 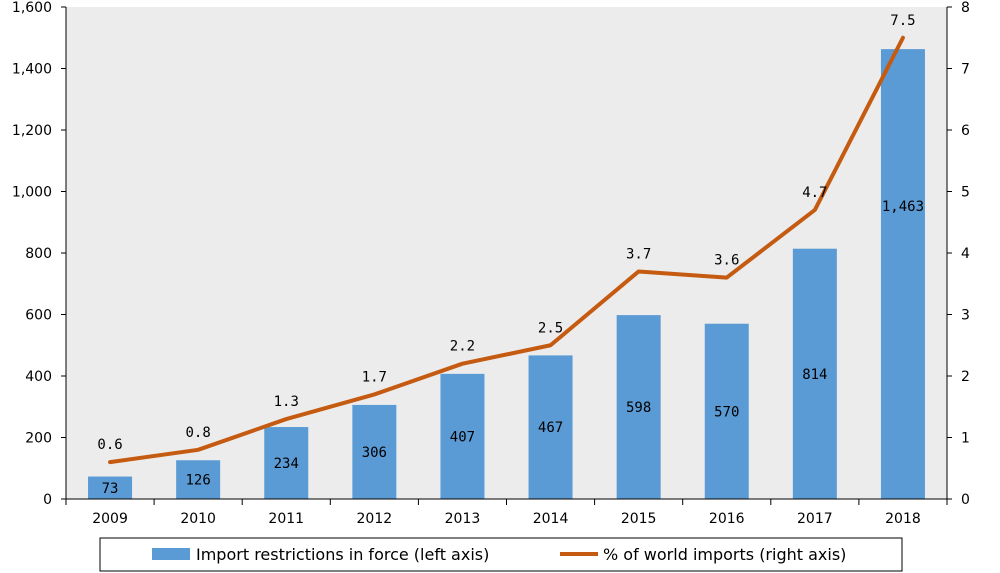 I want to click on bar-value-label: 598, so click(x=638, y=408).